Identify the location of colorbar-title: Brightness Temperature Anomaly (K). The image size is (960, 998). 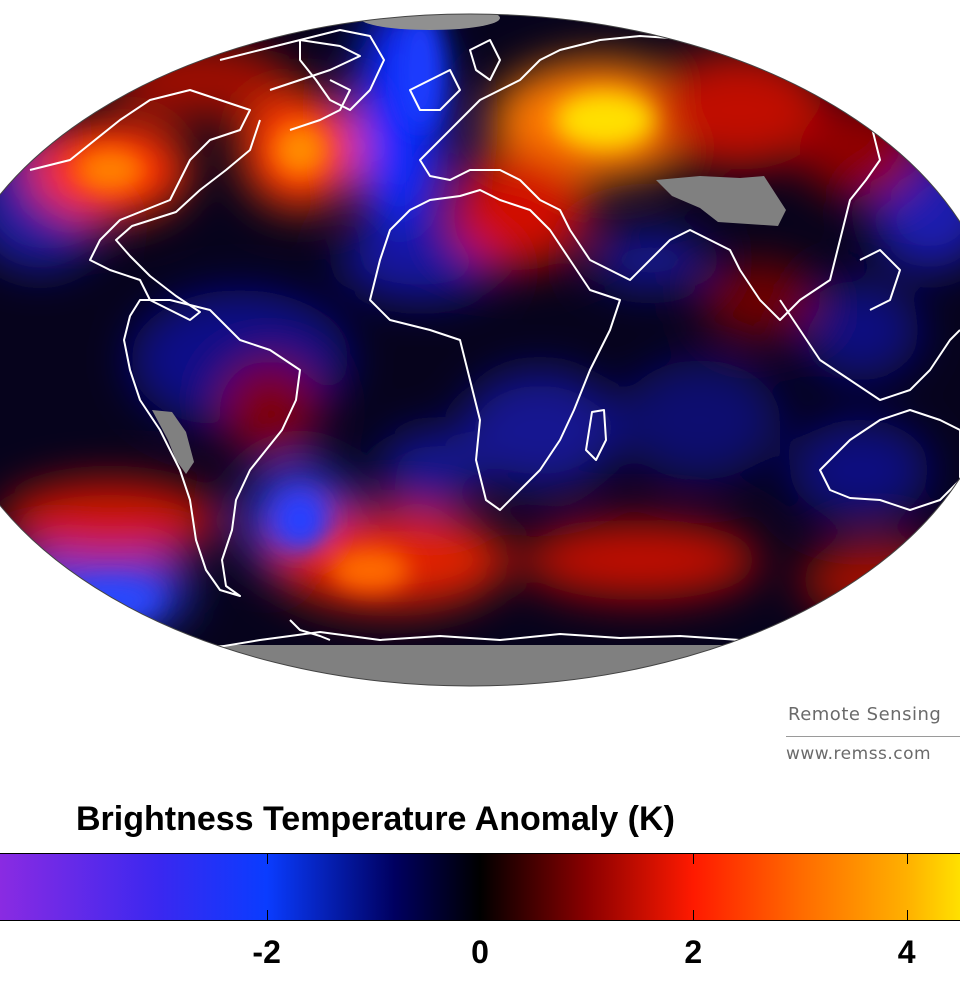
(375, 819).